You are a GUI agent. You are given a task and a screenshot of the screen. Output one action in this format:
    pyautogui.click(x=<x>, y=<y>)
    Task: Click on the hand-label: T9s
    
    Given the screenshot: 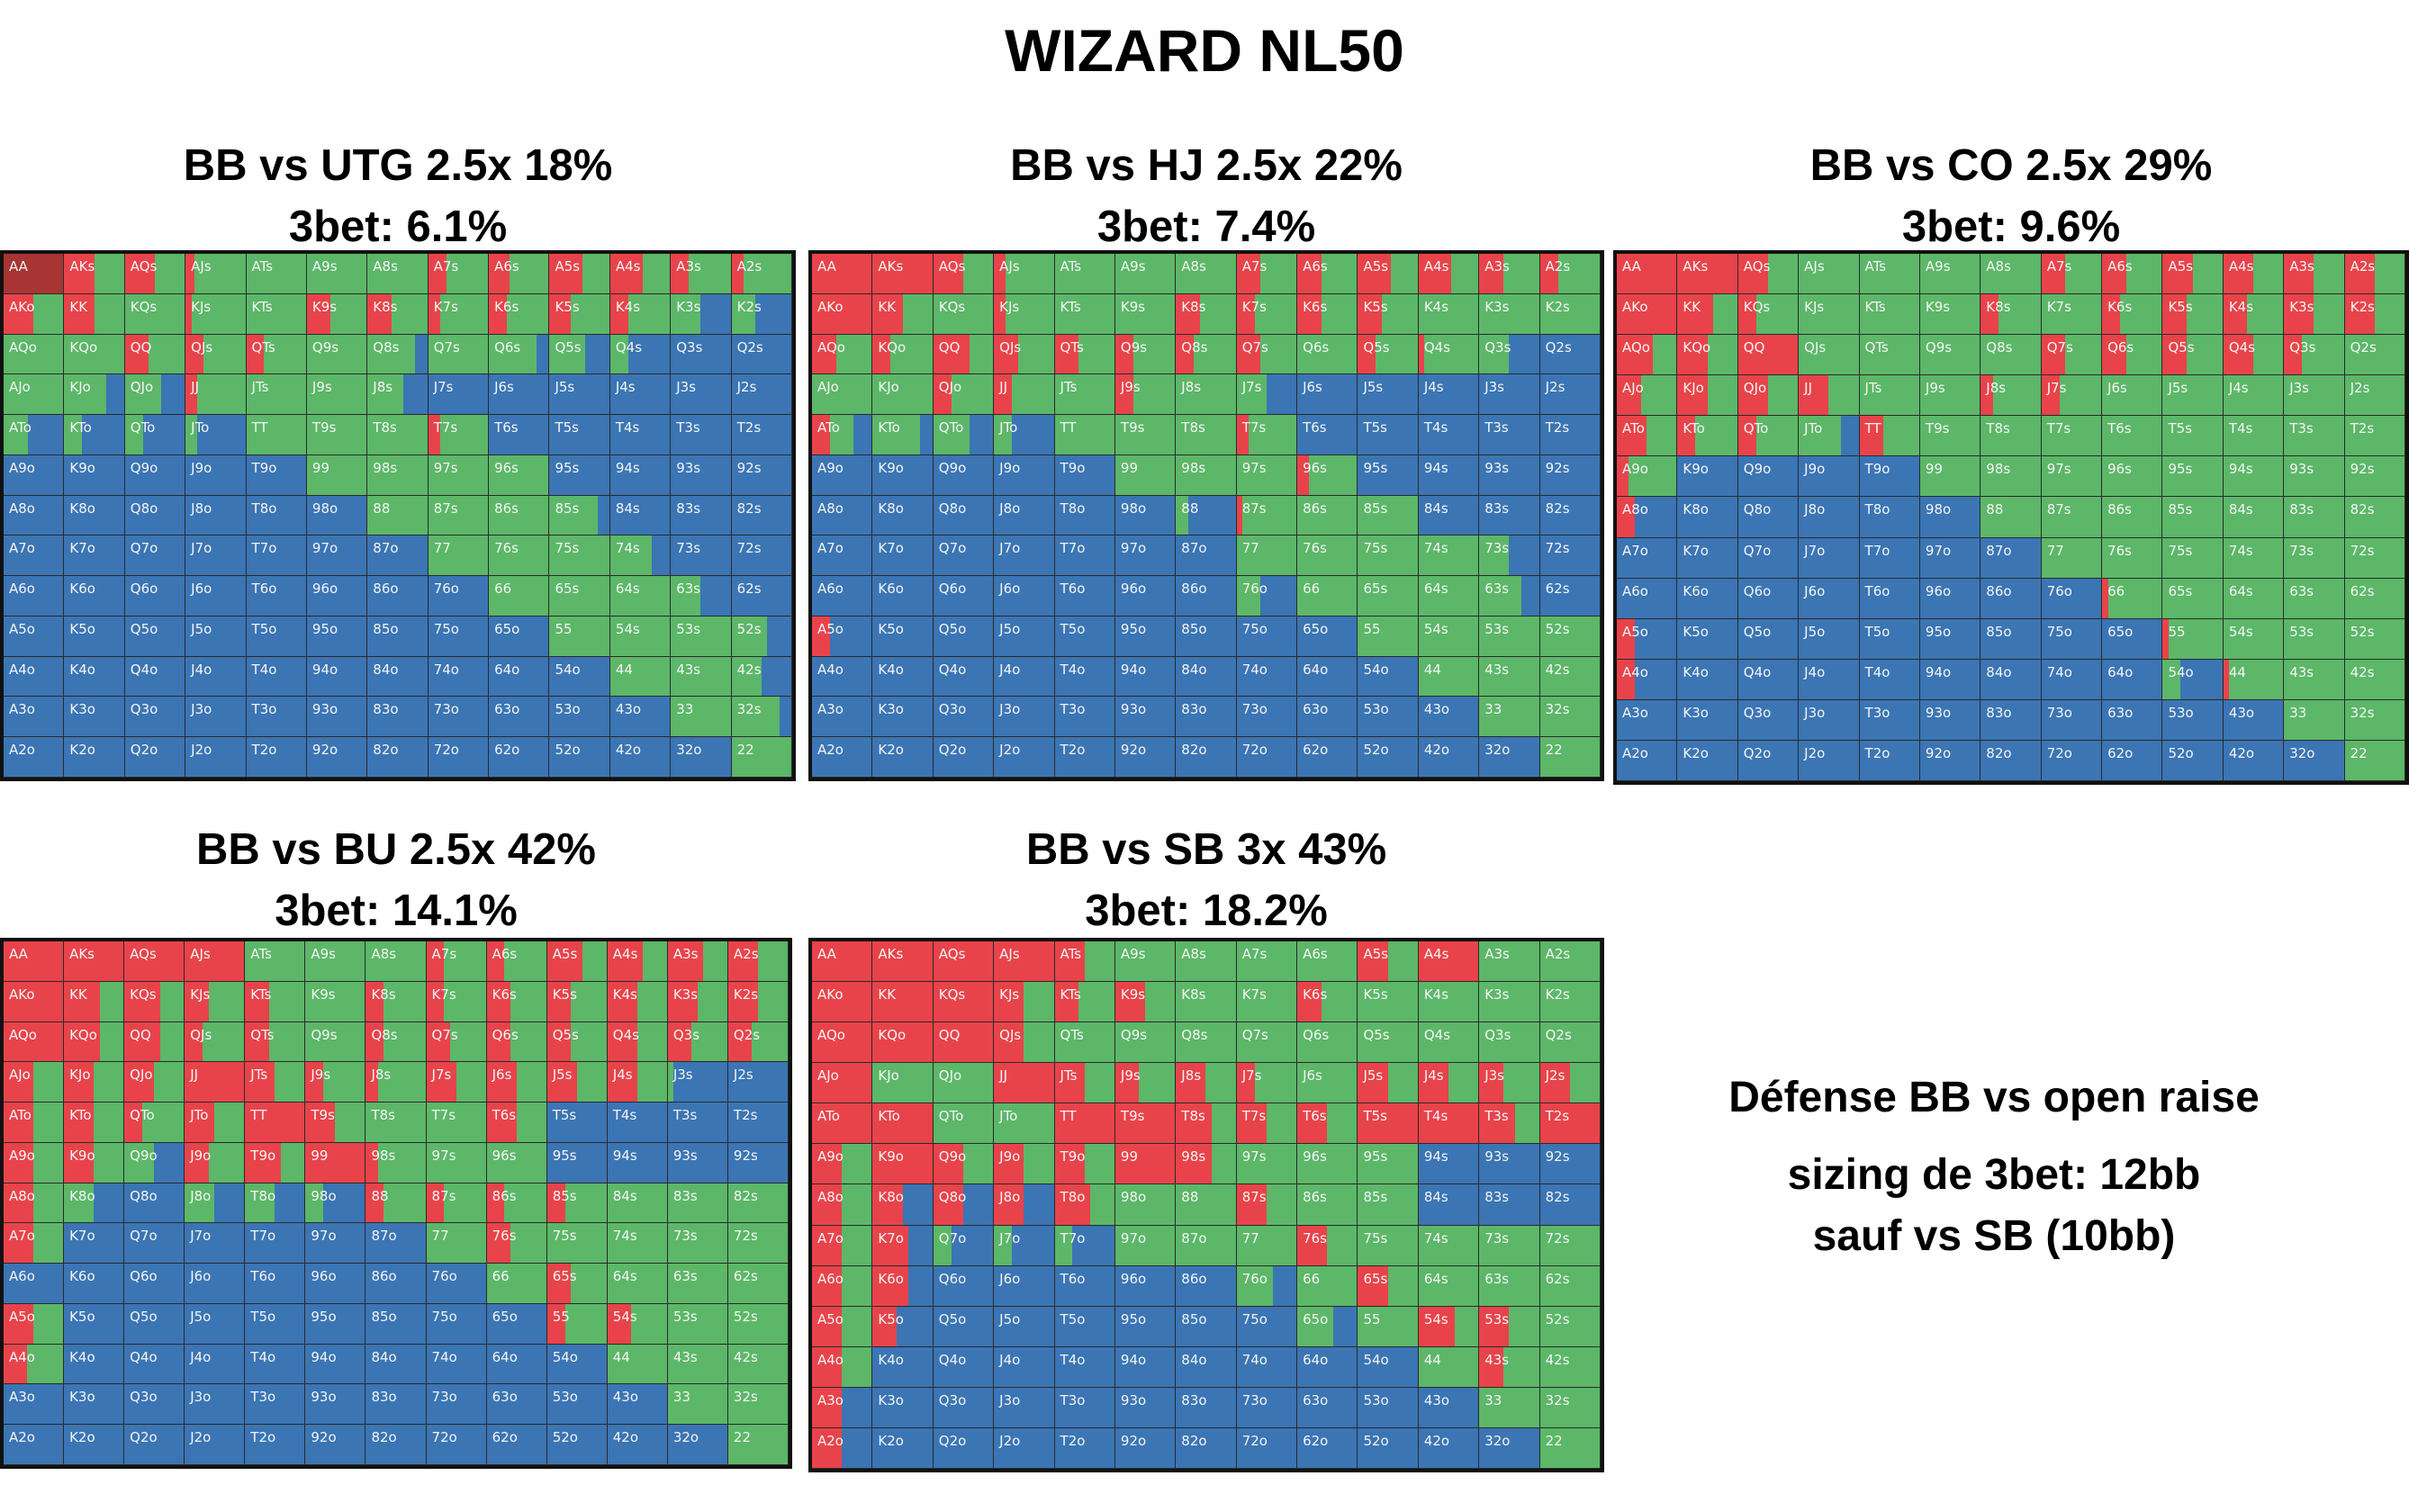 What is the action you would take?
    pyautogui.click(x=1132, y=427)
    